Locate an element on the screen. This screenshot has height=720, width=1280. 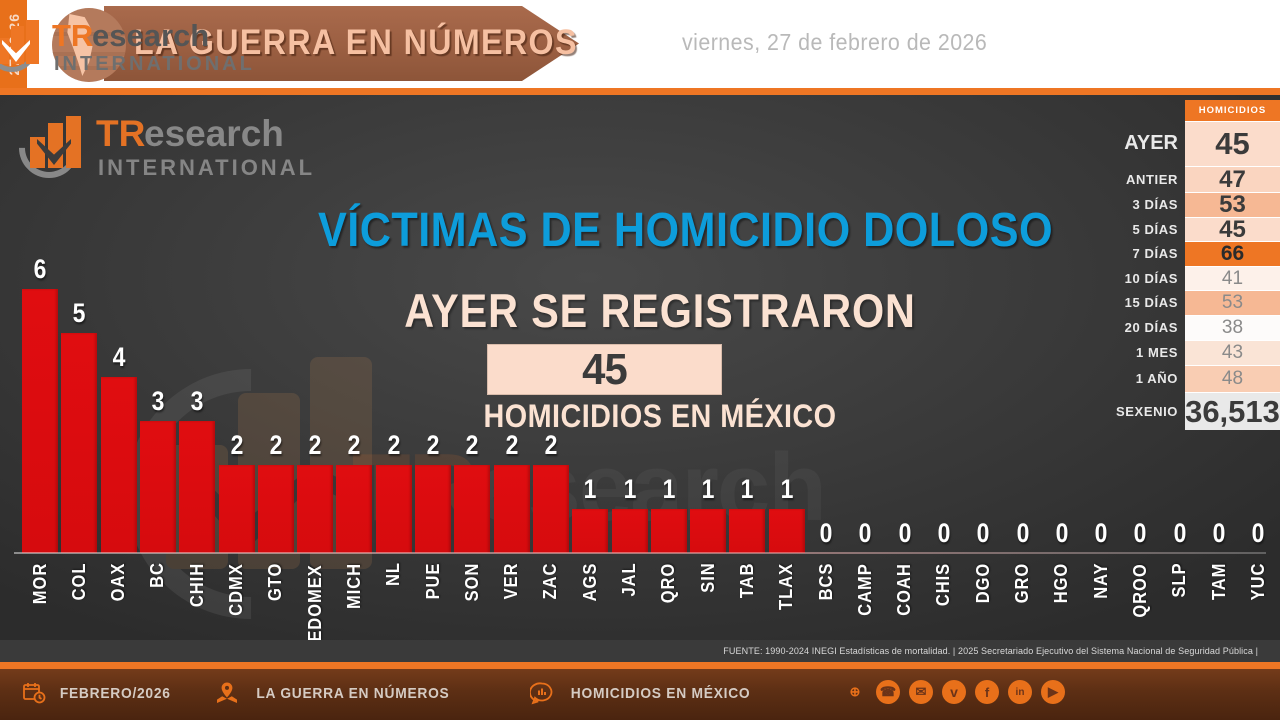
footer-topic: HOMICIDIOS EN MÉXICO is located at coordinates (643, 693).